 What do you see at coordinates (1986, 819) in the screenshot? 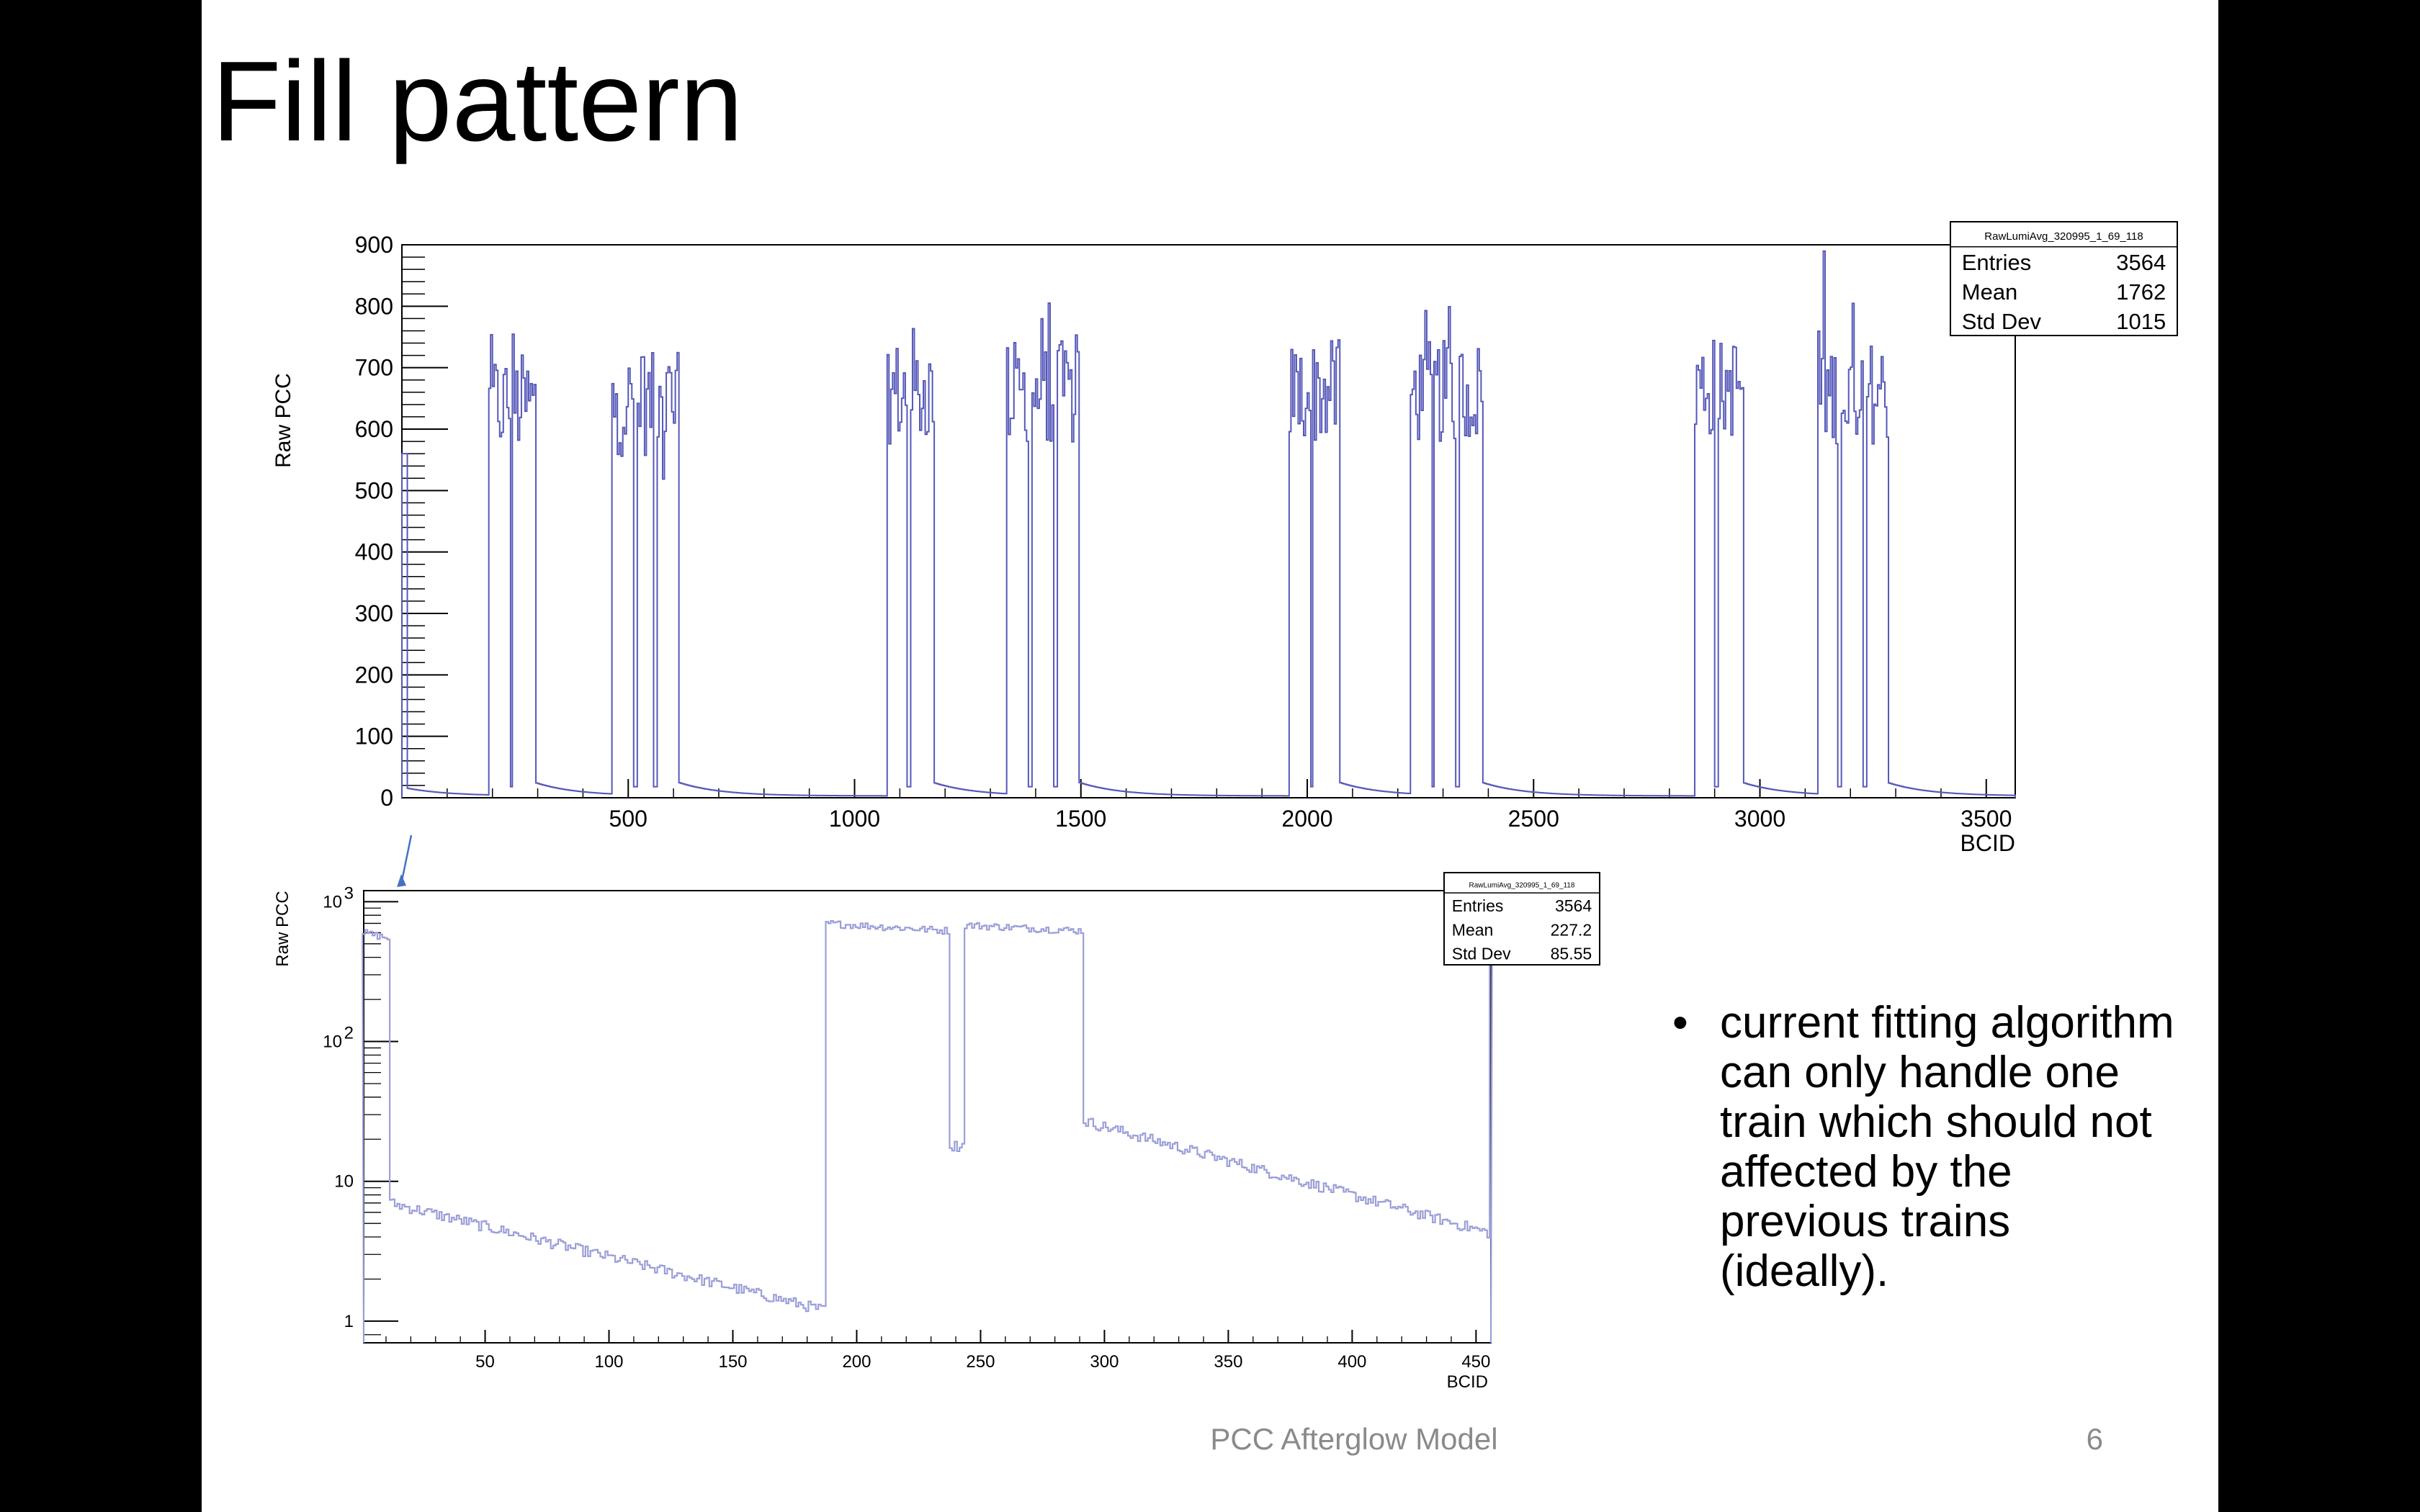
I see `top-x-tick-label: 3500` at bounding box center [1986, 819].